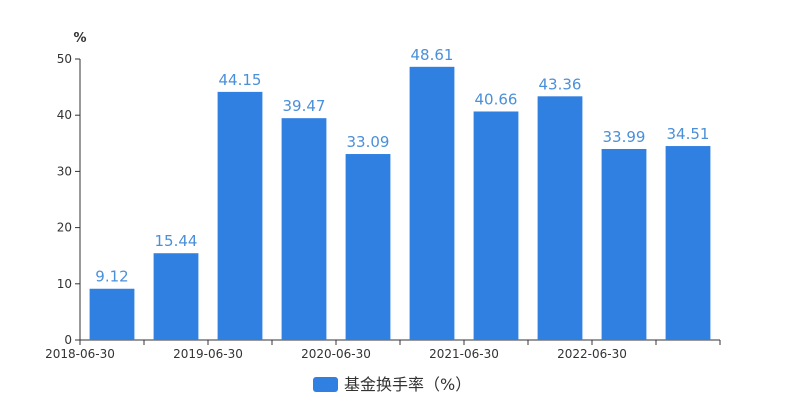 The image size is (800, 404). I want to click on bar-value-label: 9.12, so click(111, 277).